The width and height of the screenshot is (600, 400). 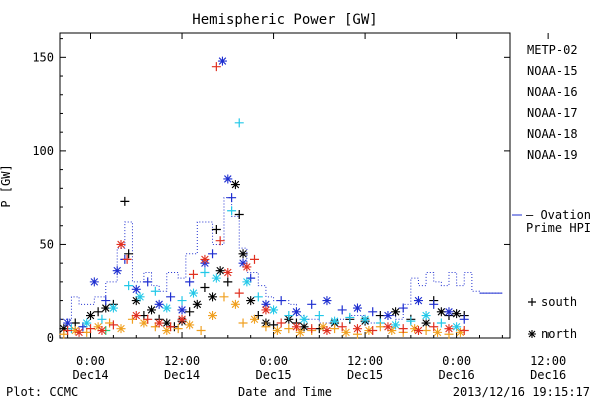 I want to click on ovation-label-line1: – Ovation, so click(x=558, y=215).